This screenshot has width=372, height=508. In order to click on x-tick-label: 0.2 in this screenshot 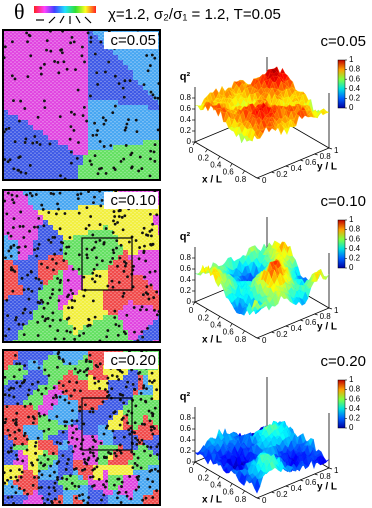, I will do `click(204, 157)`.